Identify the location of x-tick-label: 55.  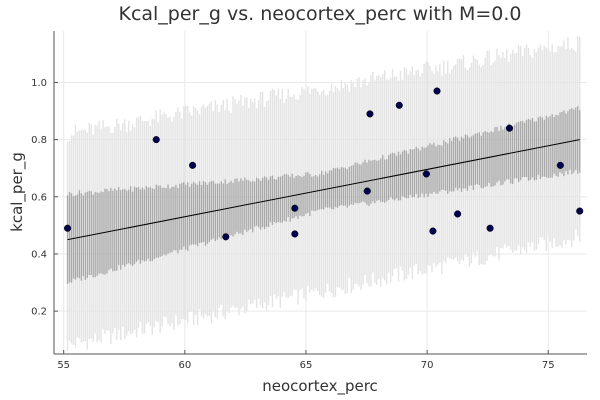
(63, 365).